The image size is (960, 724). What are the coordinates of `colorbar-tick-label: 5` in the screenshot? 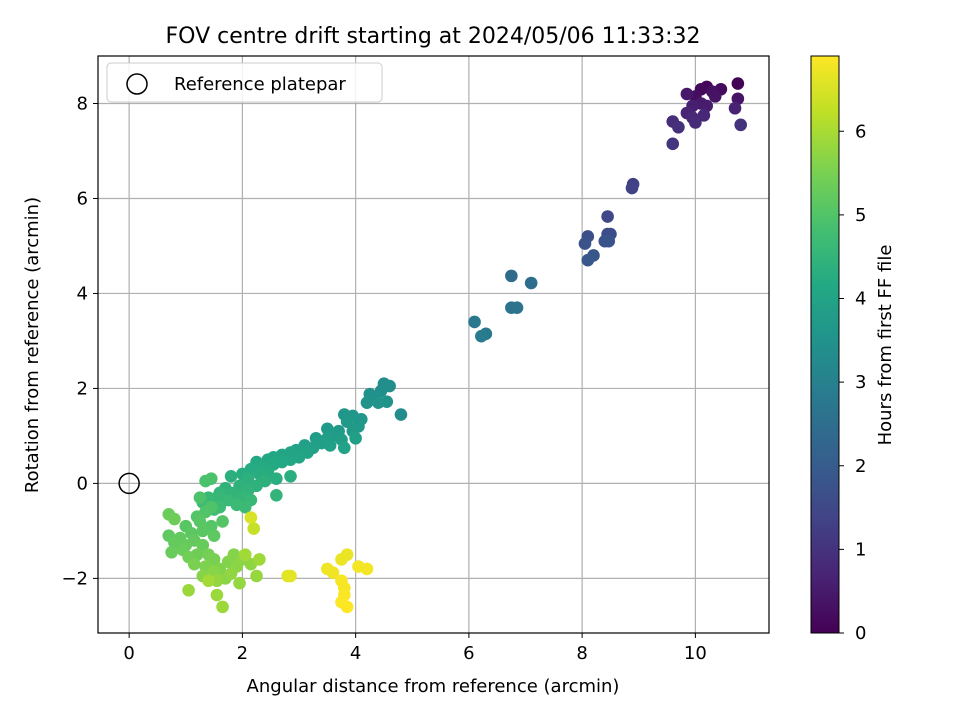 It's located at (860, 215).